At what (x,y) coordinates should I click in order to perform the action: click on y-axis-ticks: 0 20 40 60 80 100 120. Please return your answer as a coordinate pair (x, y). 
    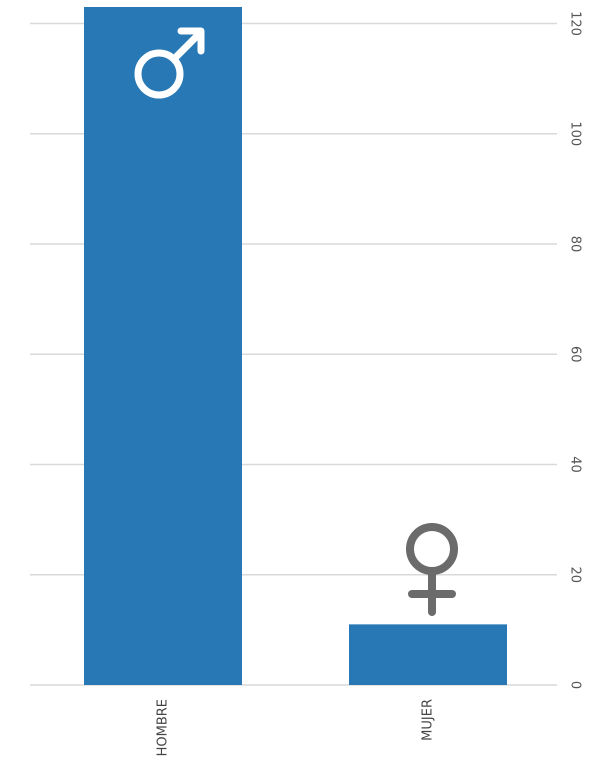
    Looking at the image, I should click on (575, 350).